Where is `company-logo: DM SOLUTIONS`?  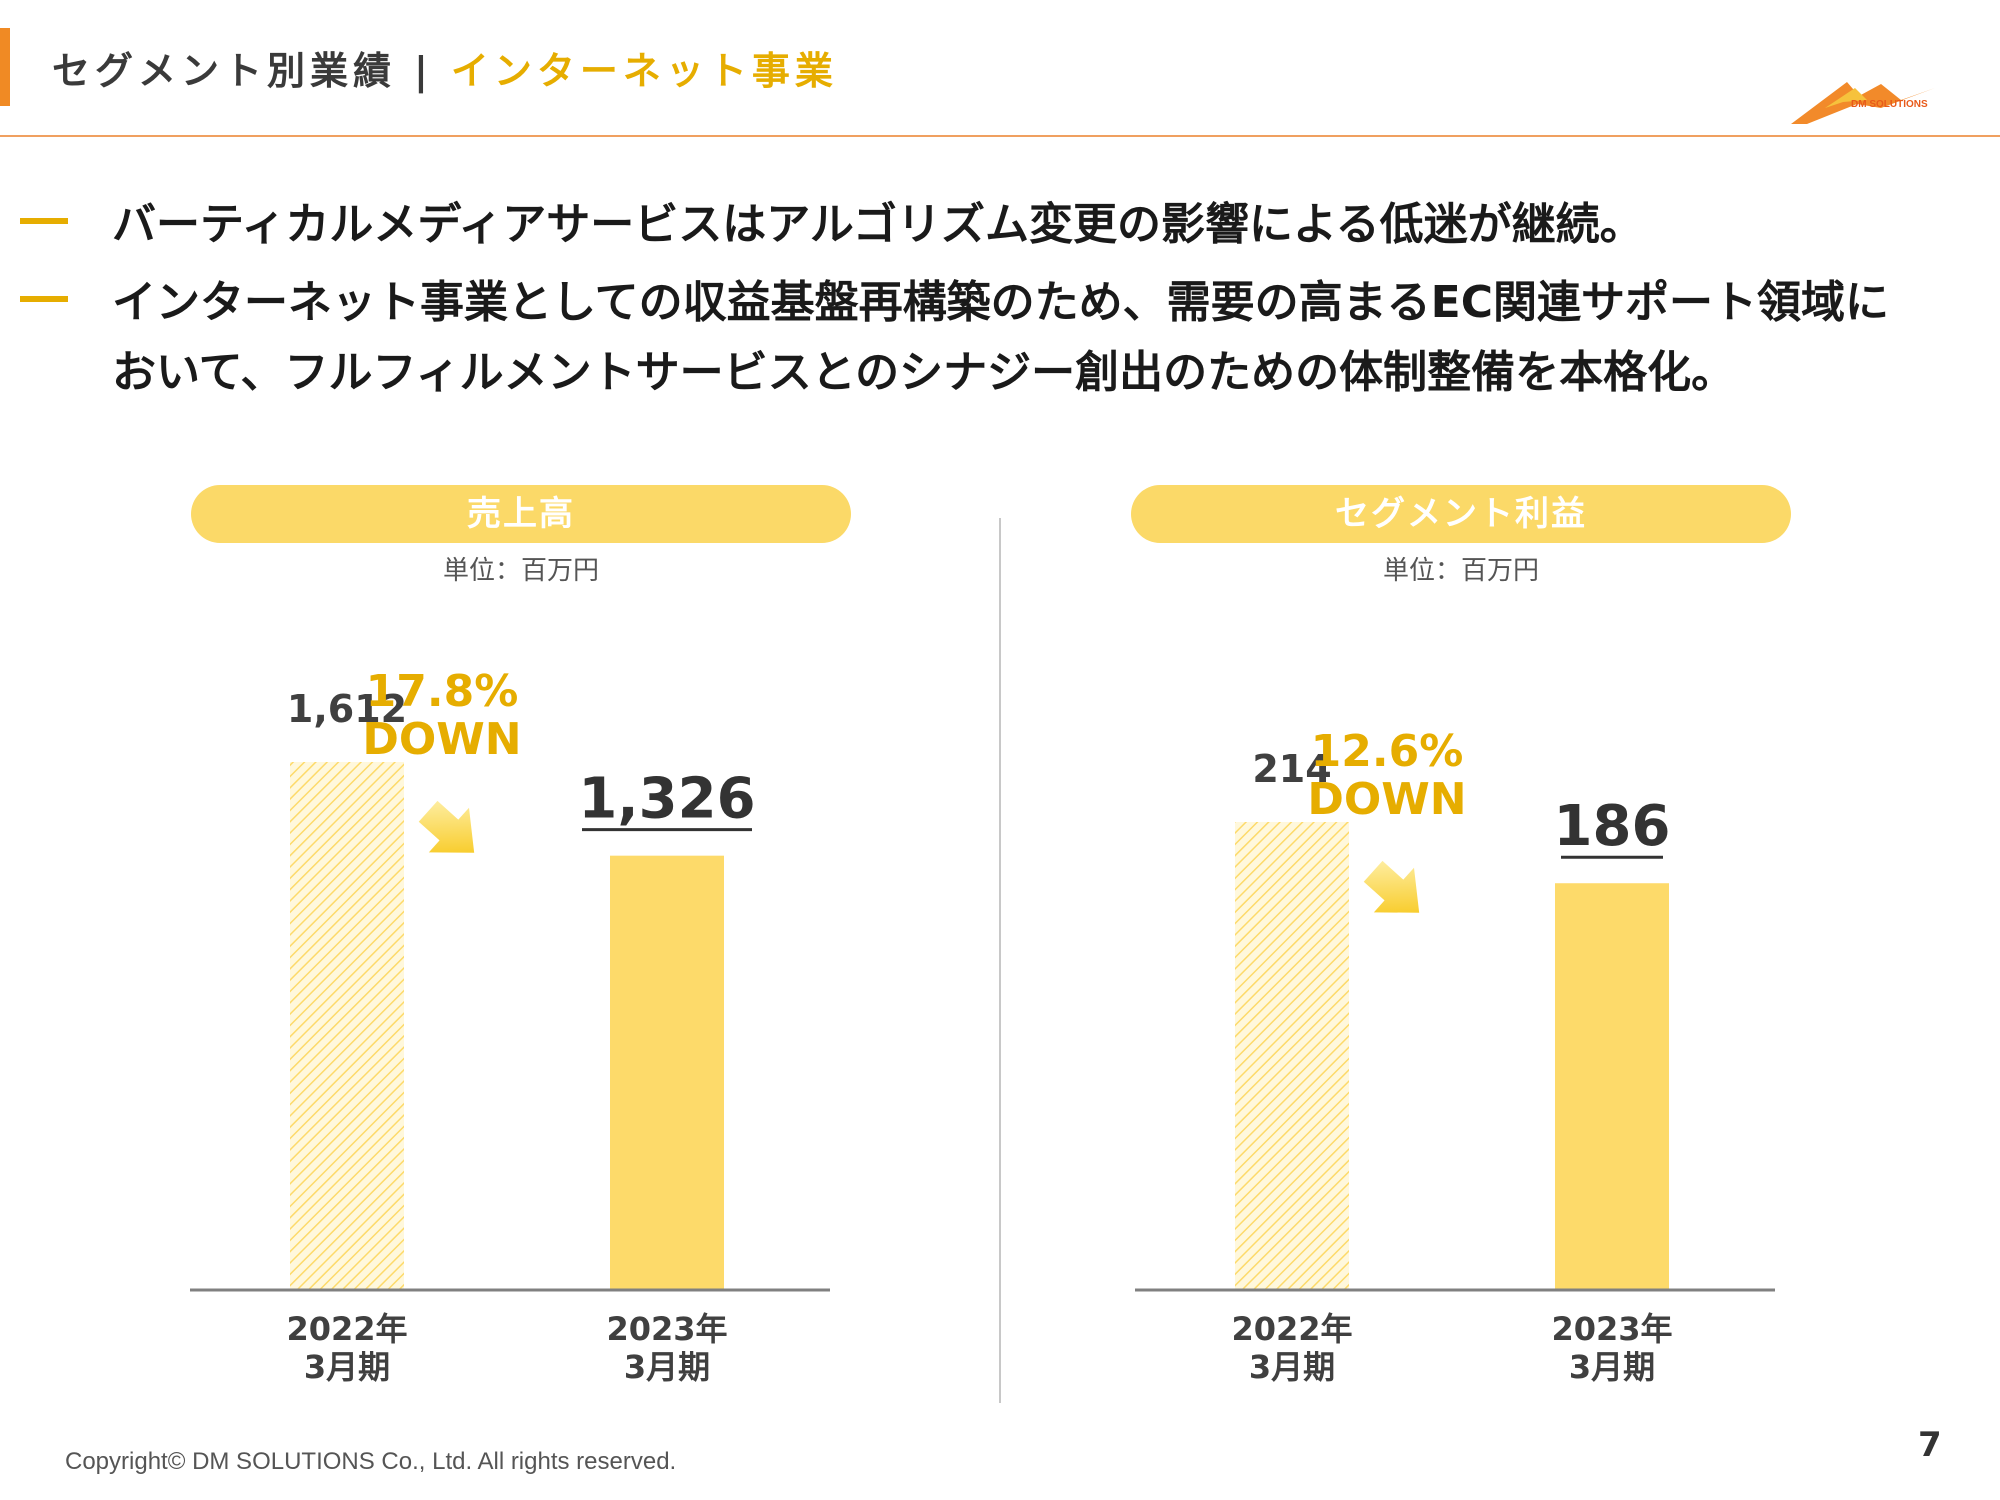 company-logo: DM SOLUTIONS is located at coordinates (1863, 103).